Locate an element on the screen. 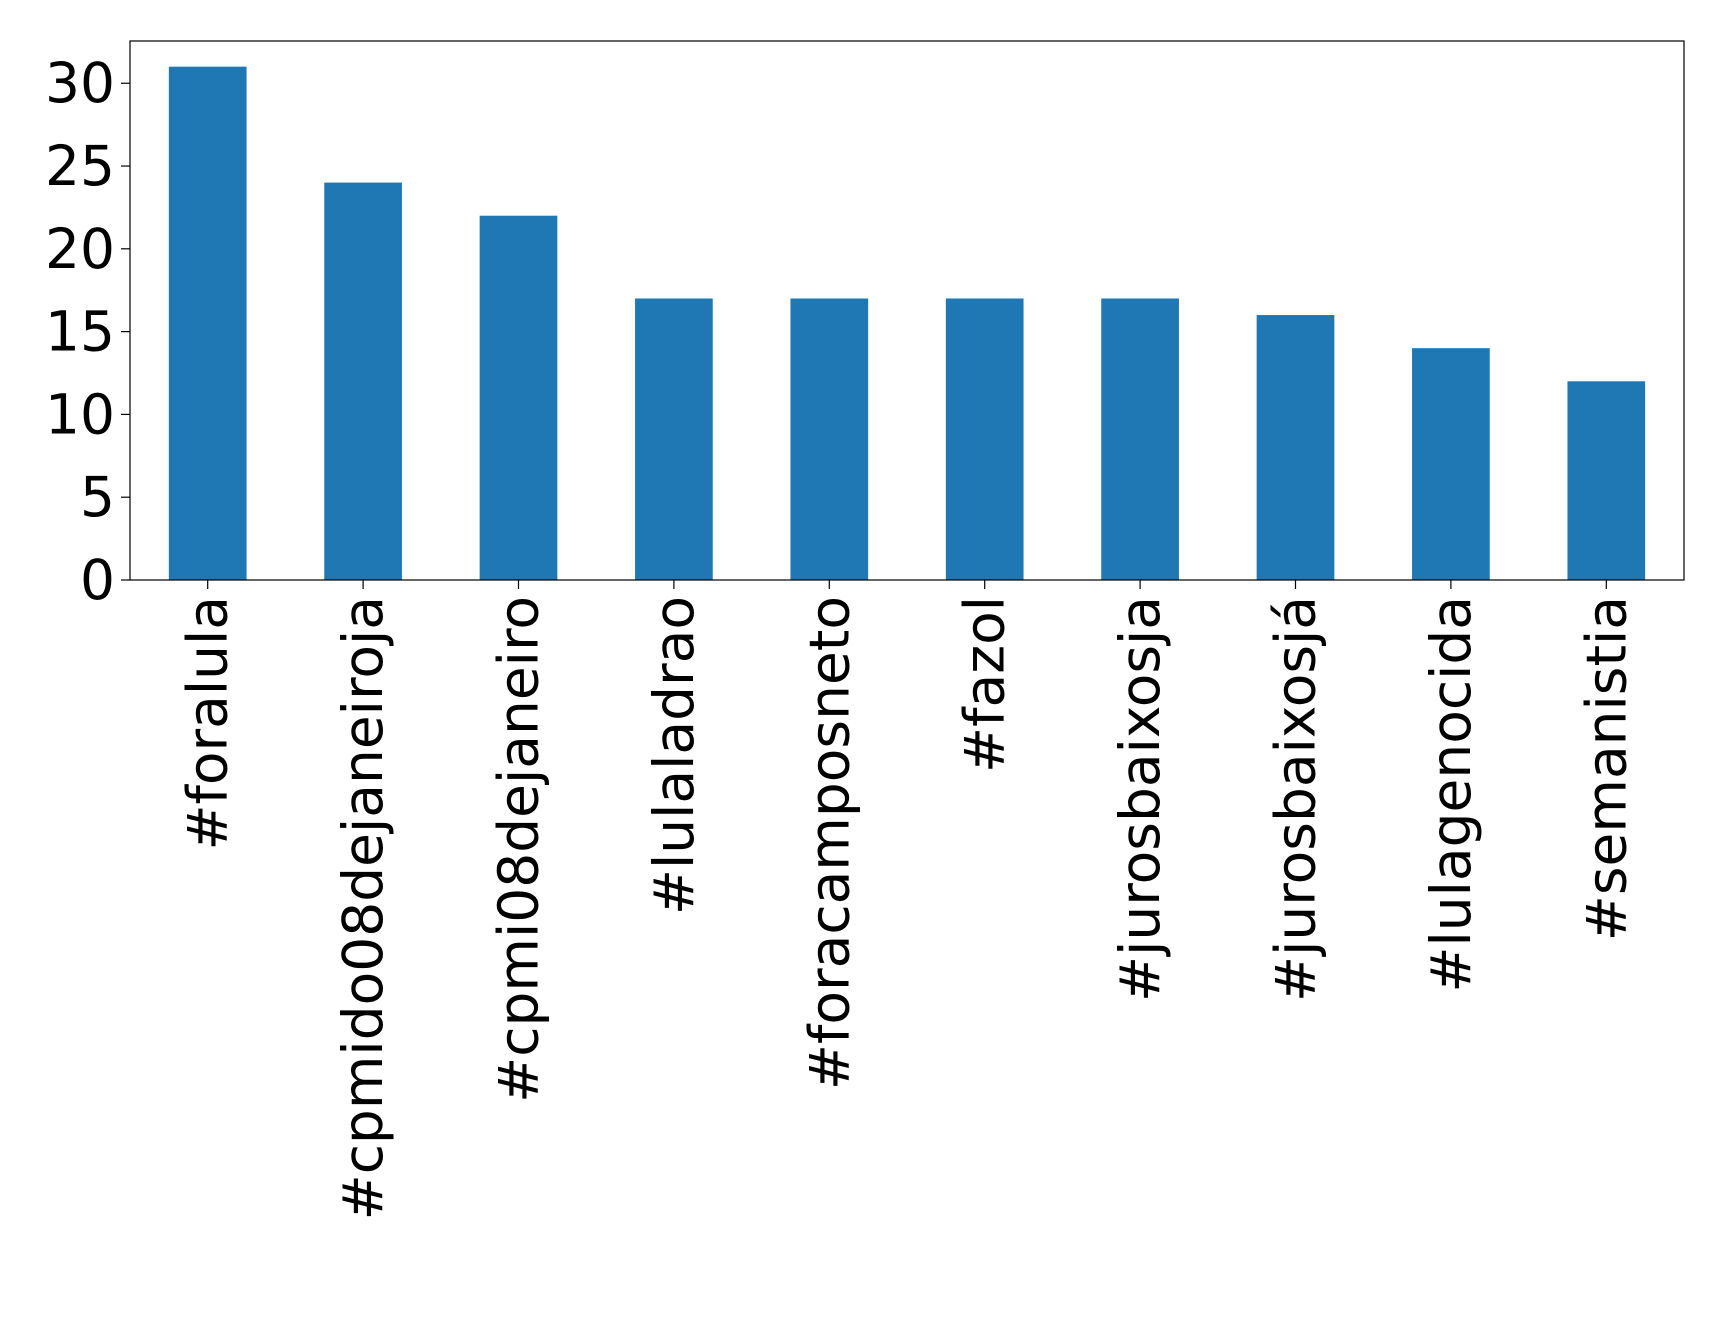 This screenshot has height=1338, width=1719. y-tick-label: 15 is located at coordinates (80, 332).